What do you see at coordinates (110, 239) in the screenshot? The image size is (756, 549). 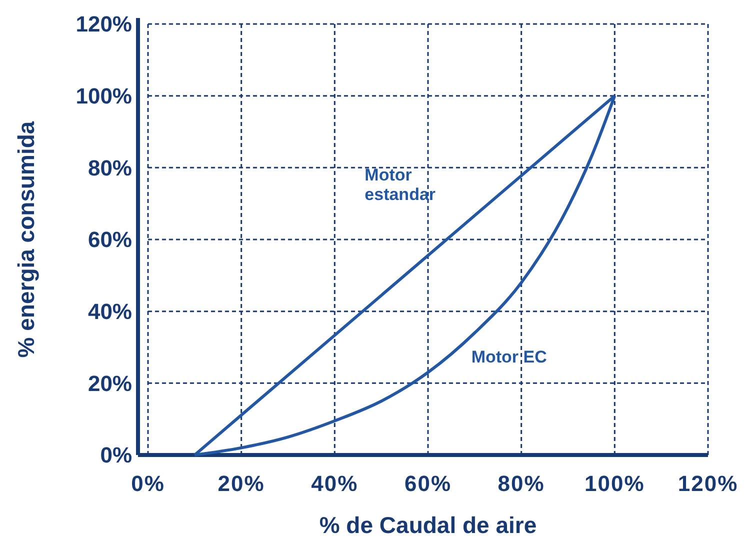 I see `y-tick-label: 60%` at bounding box center [110, 239].